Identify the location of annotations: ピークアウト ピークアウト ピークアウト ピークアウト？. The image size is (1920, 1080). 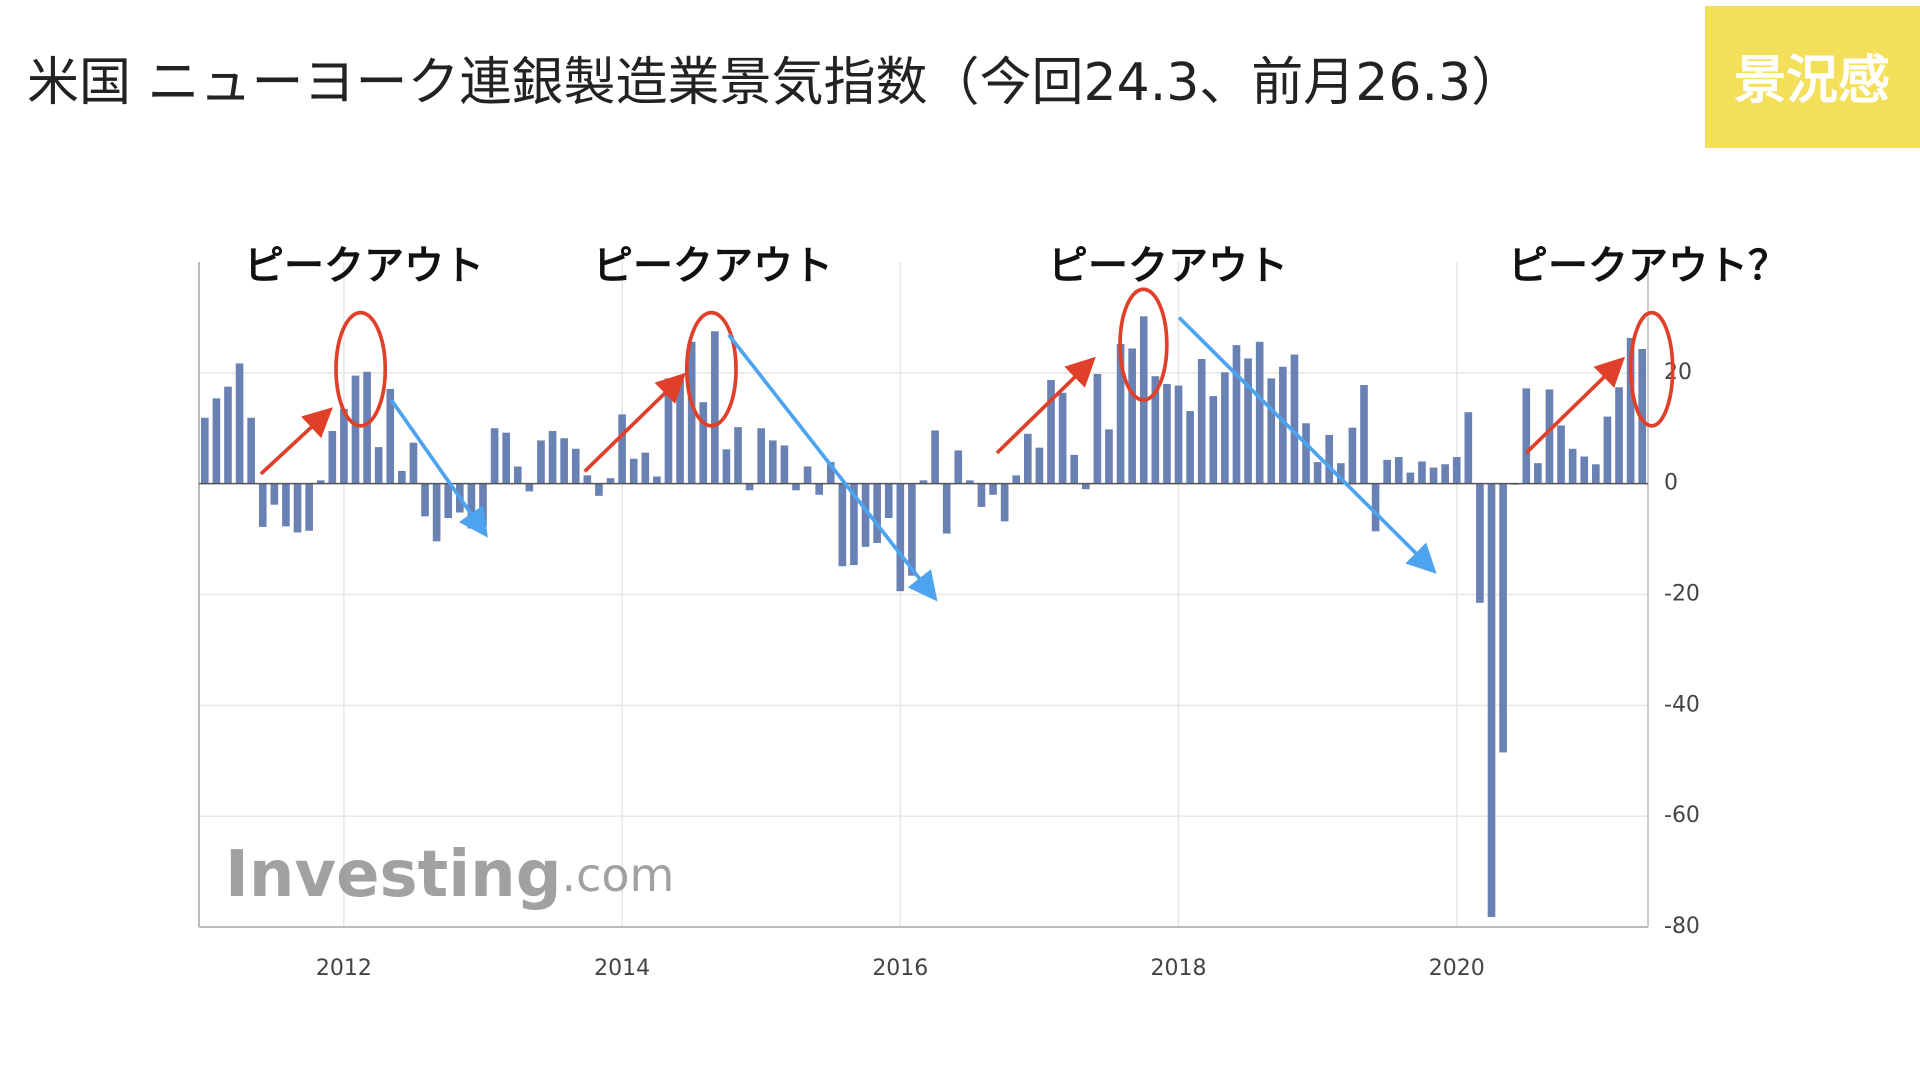
(1016, 266).